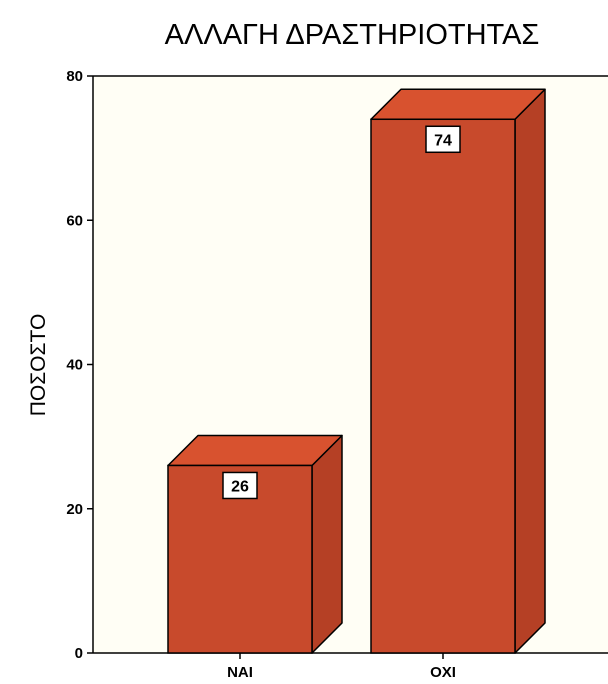 The image size is (608, 684). I want to click on y-tick-label: 60, so click(74, 220).